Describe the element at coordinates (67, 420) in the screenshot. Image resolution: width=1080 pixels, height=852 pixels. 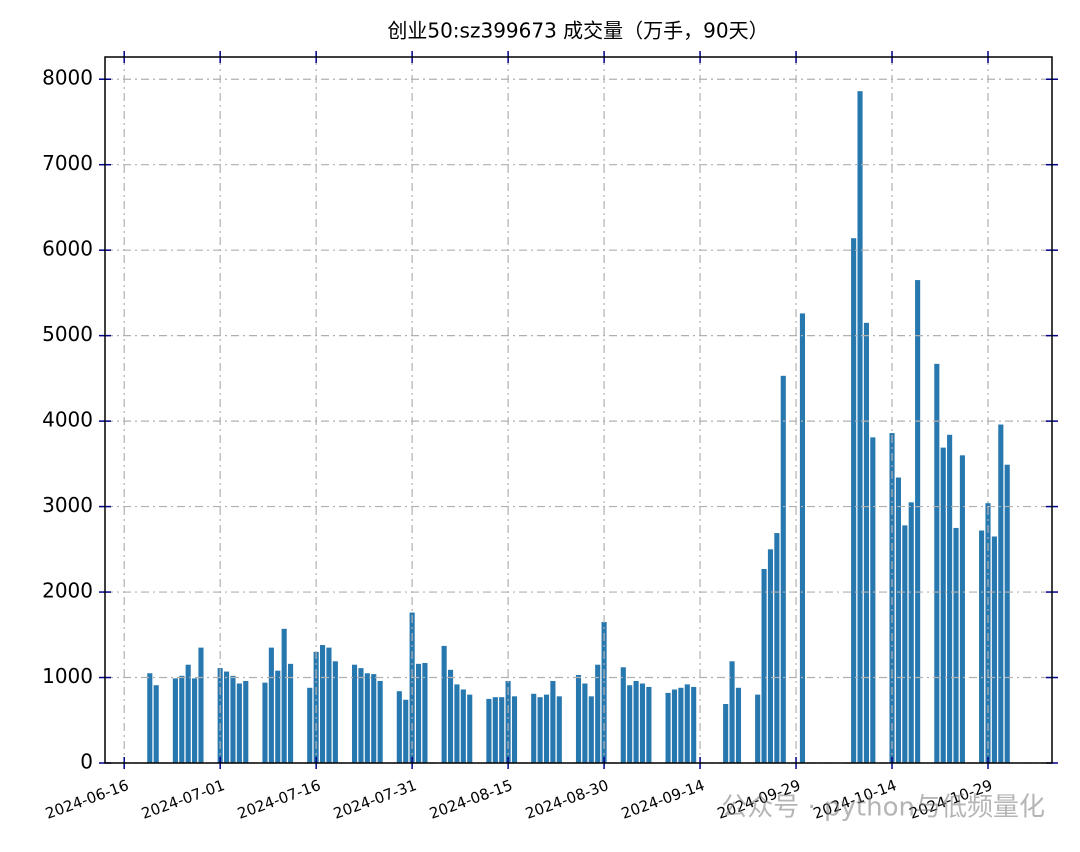
I see `y-tick-label: 4000` at that location.